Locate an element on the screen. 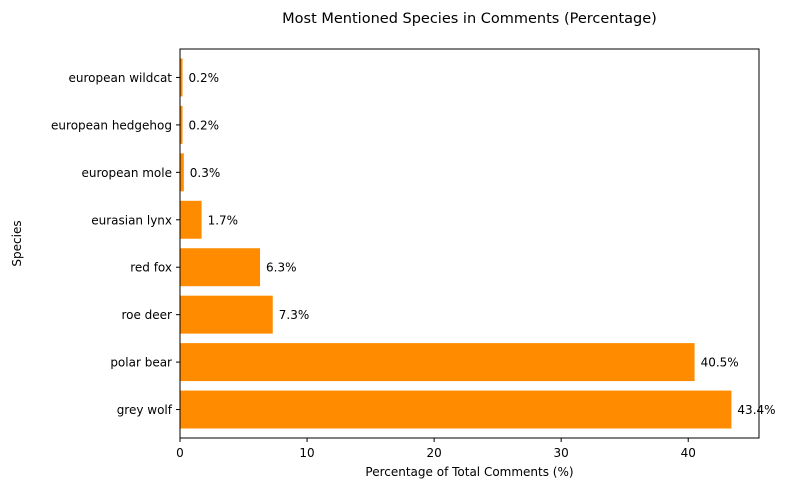 The width and height of the screenshot is (791, 490). y-tick-label: european hedgehog is located at coordinates (111, 125).